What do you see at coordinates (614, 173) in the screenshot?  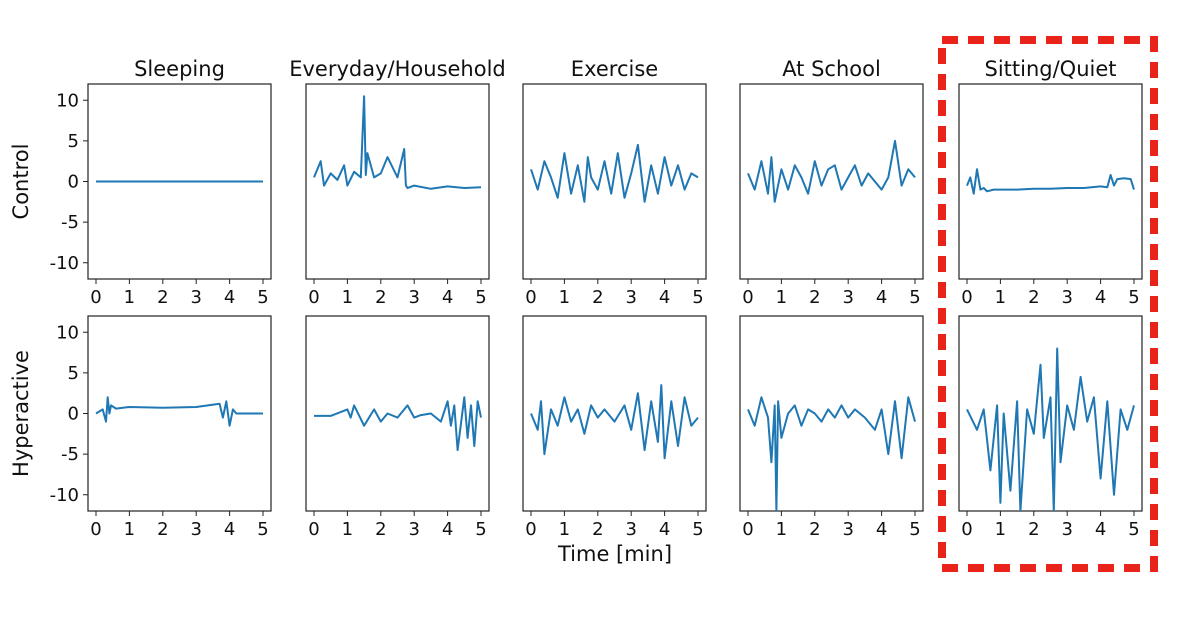 I see `series-line-control-exercise` at bounding box center [614, 173].